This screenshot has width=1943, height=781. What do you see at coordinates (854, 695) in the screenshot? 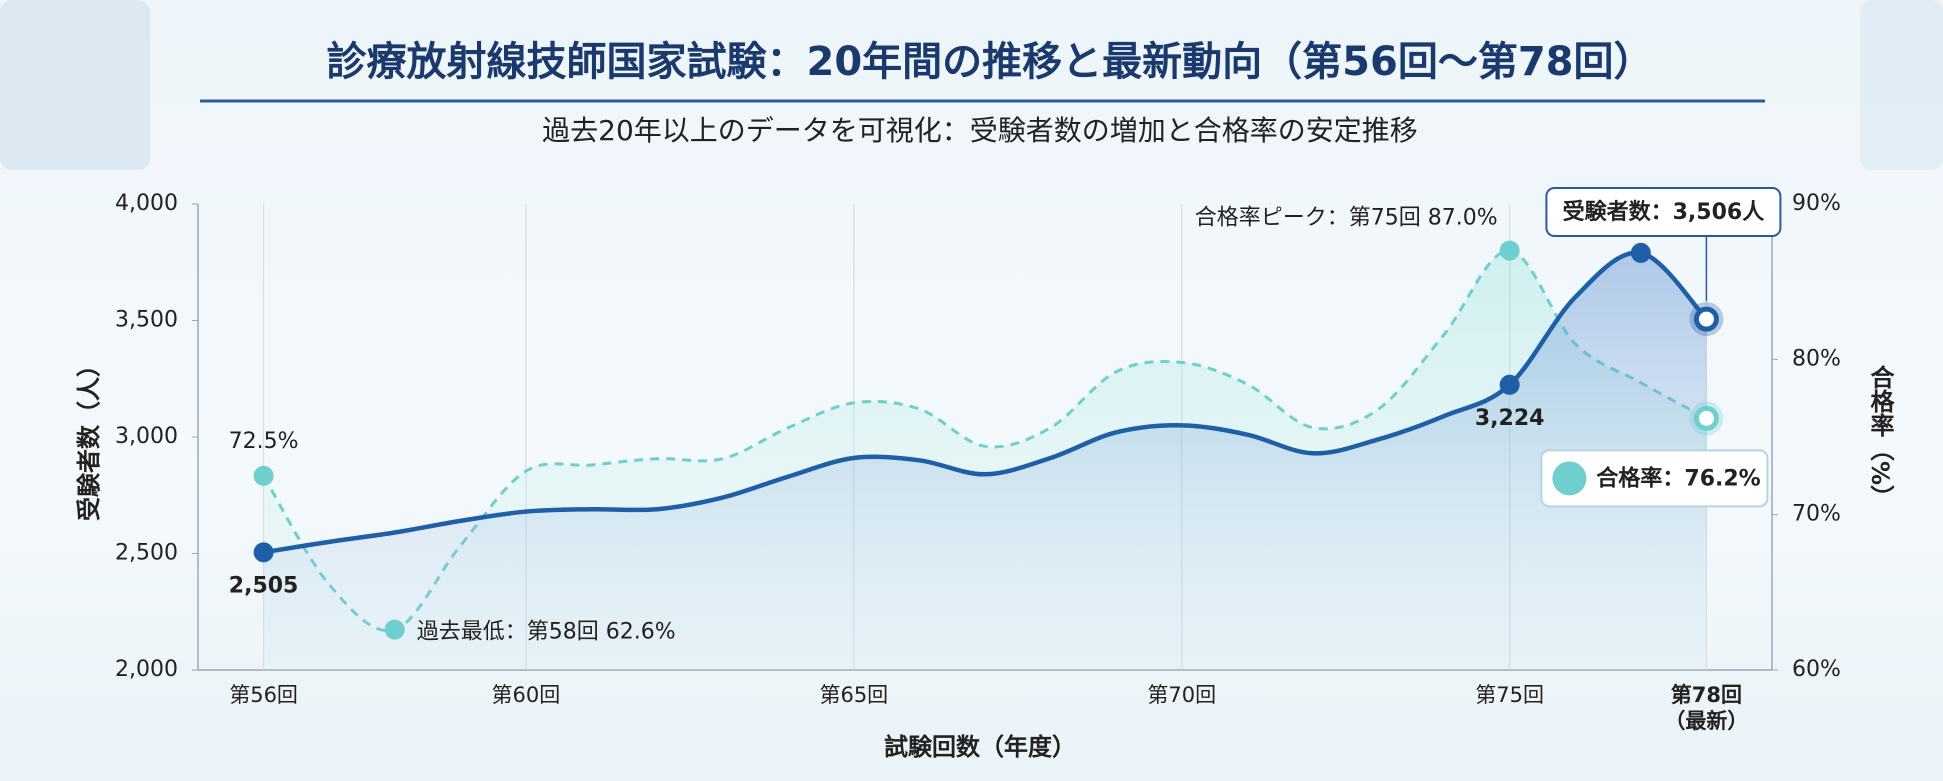
I see `x-tick-label: 第65回` at bounding box center [854, 695].